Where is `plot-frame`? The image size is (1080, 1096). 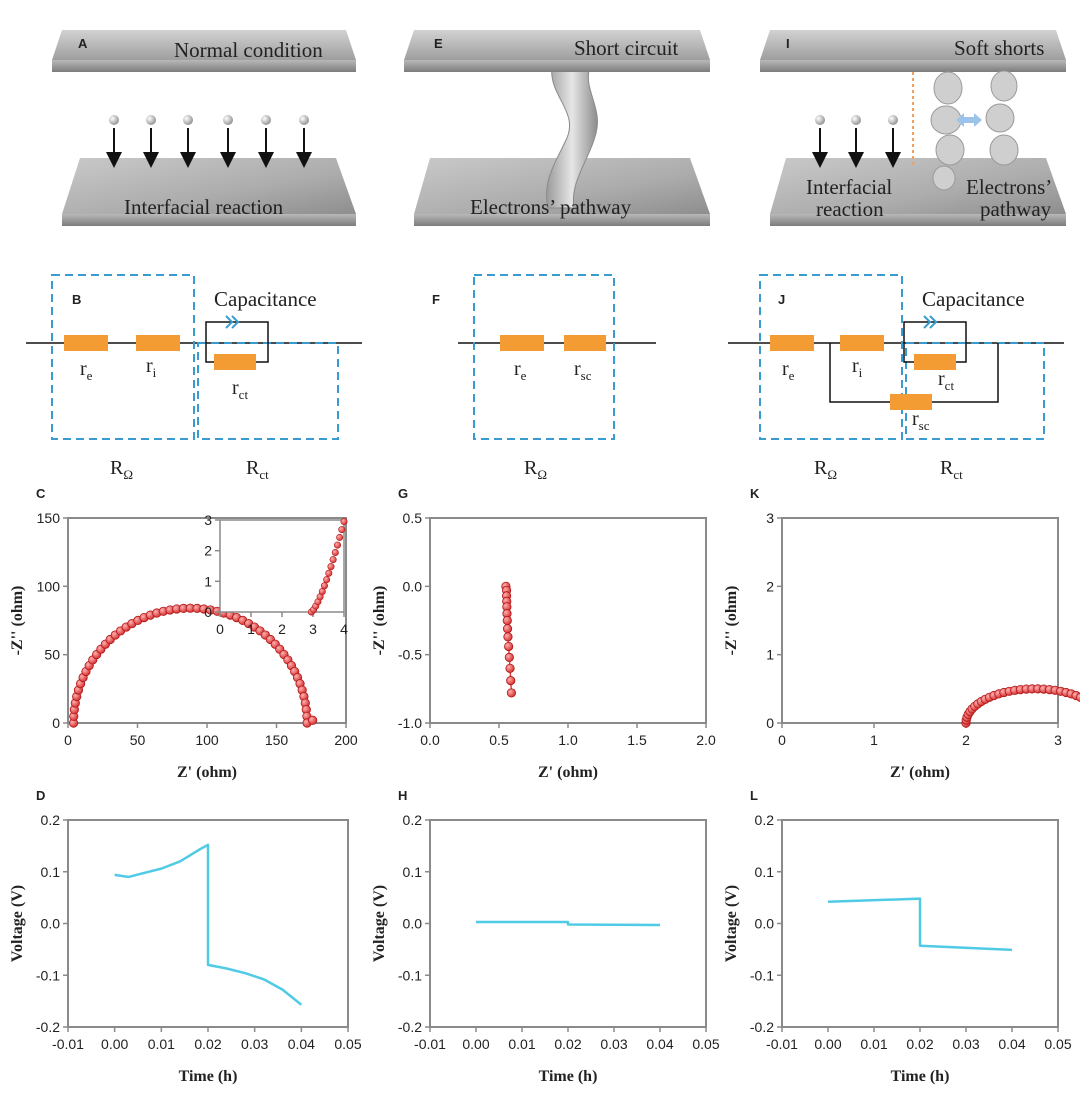 plot-frame is located at coordinates (568, 620).